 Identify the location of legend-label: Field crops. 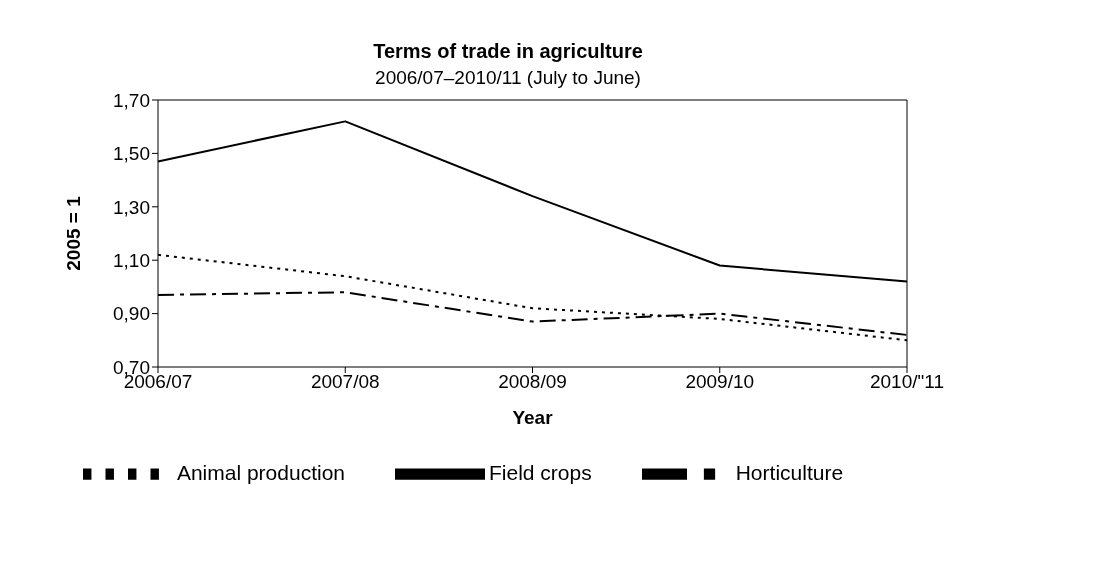
(540, 472).